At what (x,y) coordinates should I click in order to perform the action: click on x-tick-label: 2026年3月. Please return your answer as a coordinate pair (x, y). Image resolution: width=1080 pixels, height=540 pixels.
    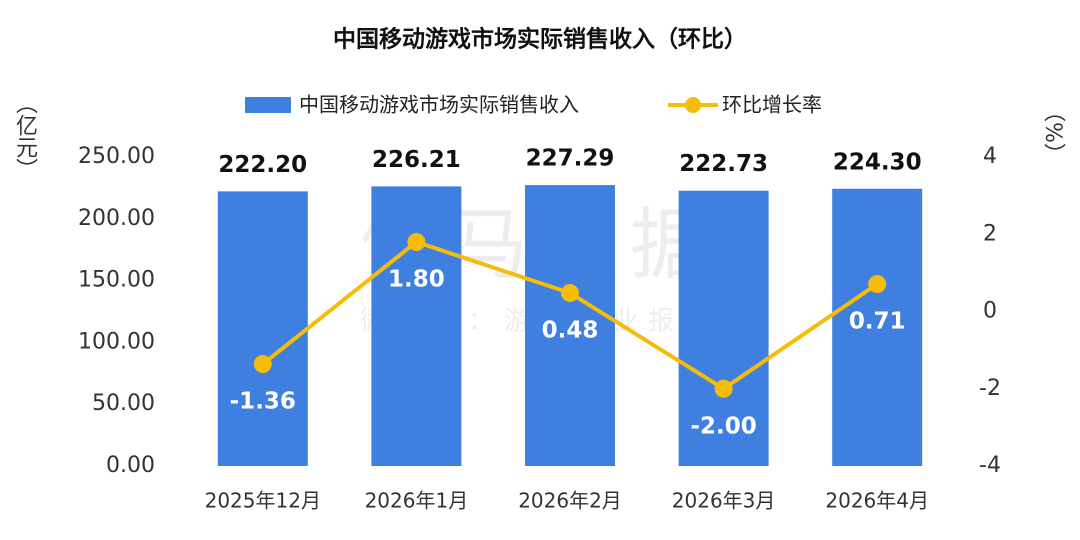
    Looking at the image, I should click on (724, 501).